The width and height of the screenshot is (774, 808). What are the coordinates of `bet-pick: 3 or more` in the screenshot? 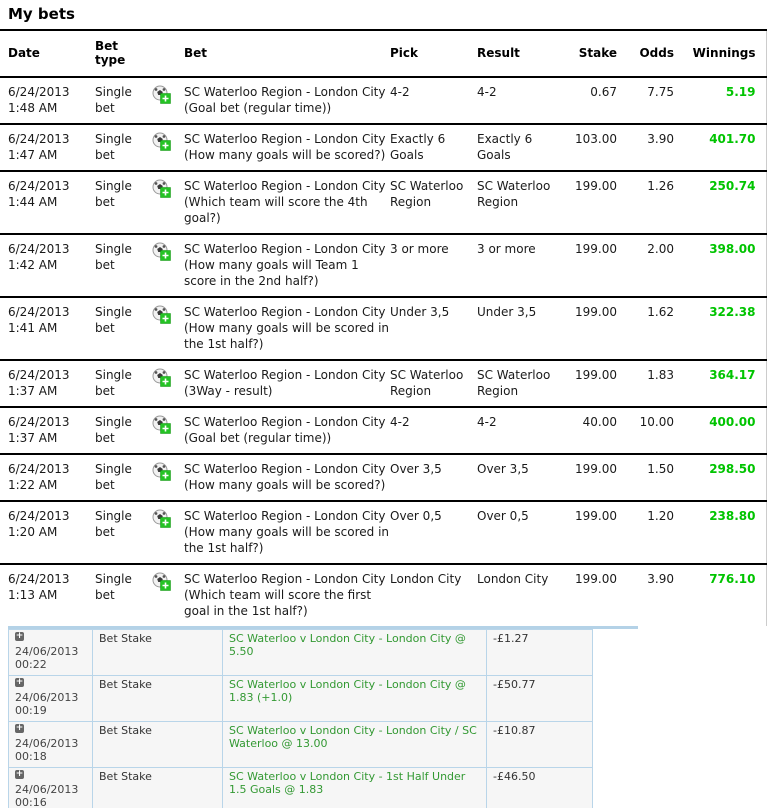 It's located at (433, 266).